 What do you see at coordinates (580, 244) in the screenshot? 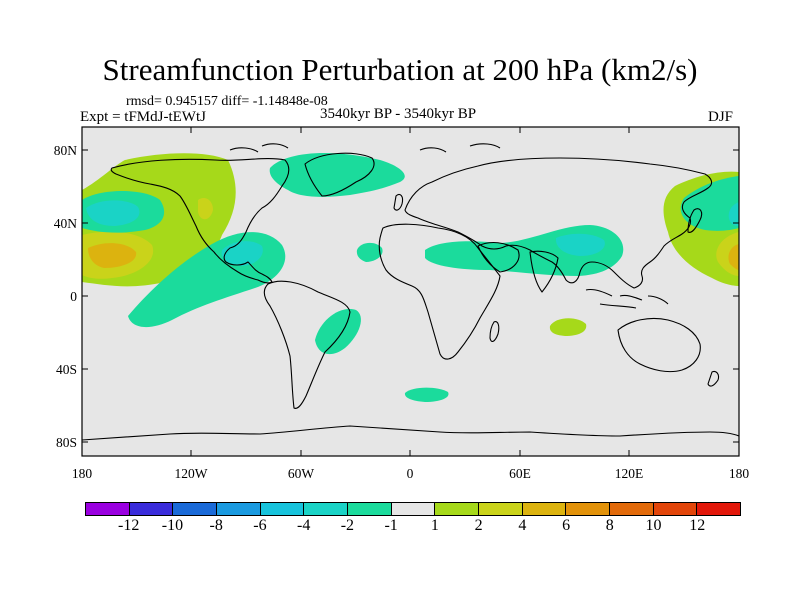
I see `contour-neg2-tibet` at bounding box center [580, 244].